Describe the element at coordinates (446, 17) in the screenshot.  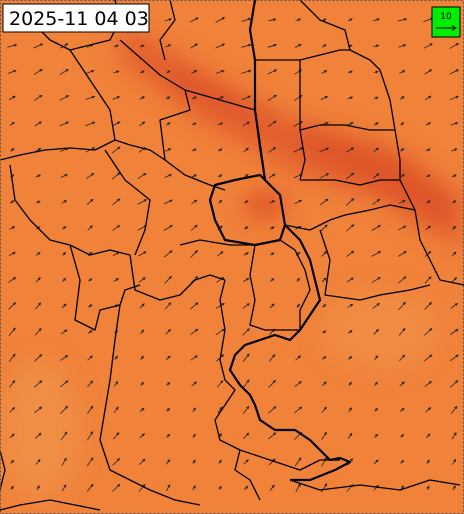
I see `legend-label: 10` at that location.